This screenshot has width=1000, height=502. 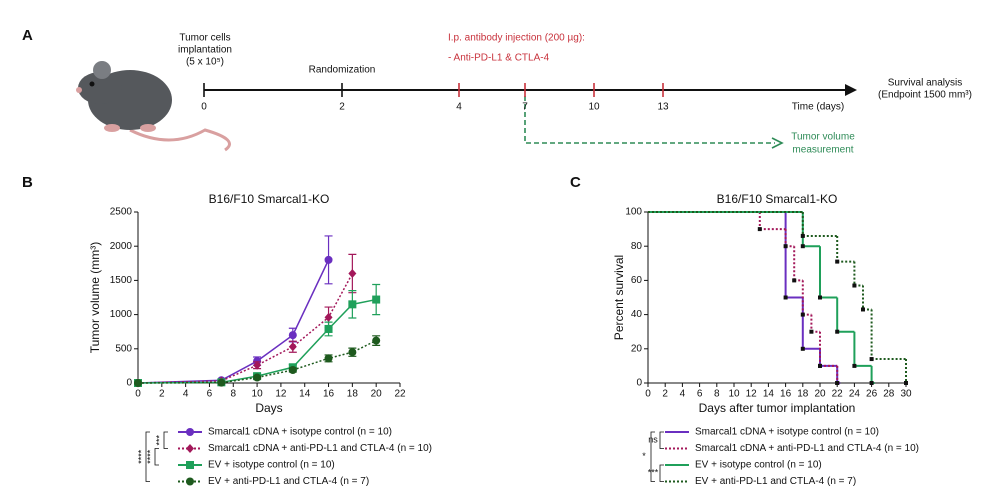 I want to click on injection-label: - Anti-PD-L1 & CTLA-4, so click(x=499, y=58).